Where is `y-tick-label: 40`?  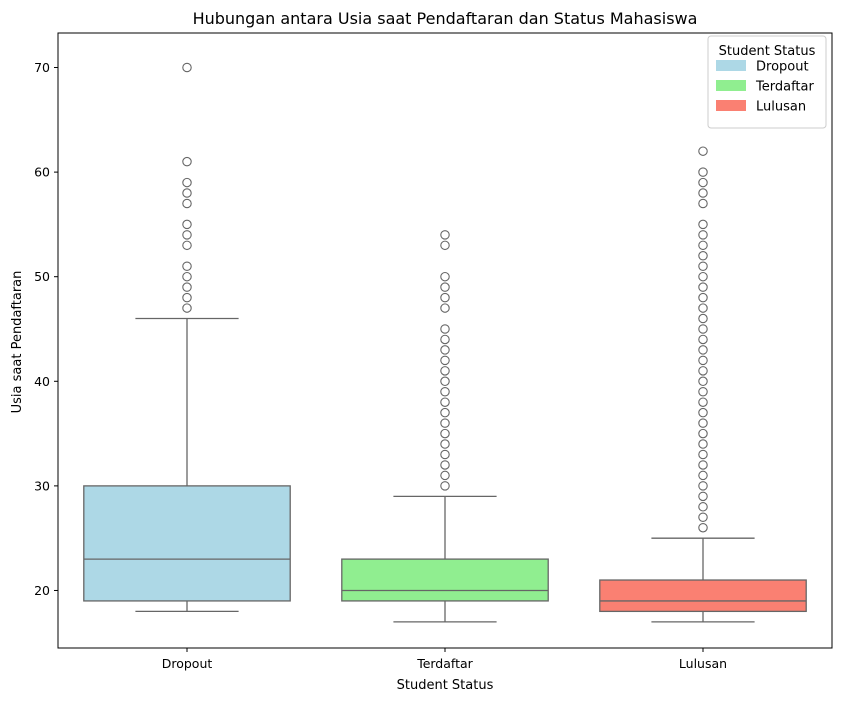 y-tick-label: 40 is located at coordinates (42, 381).